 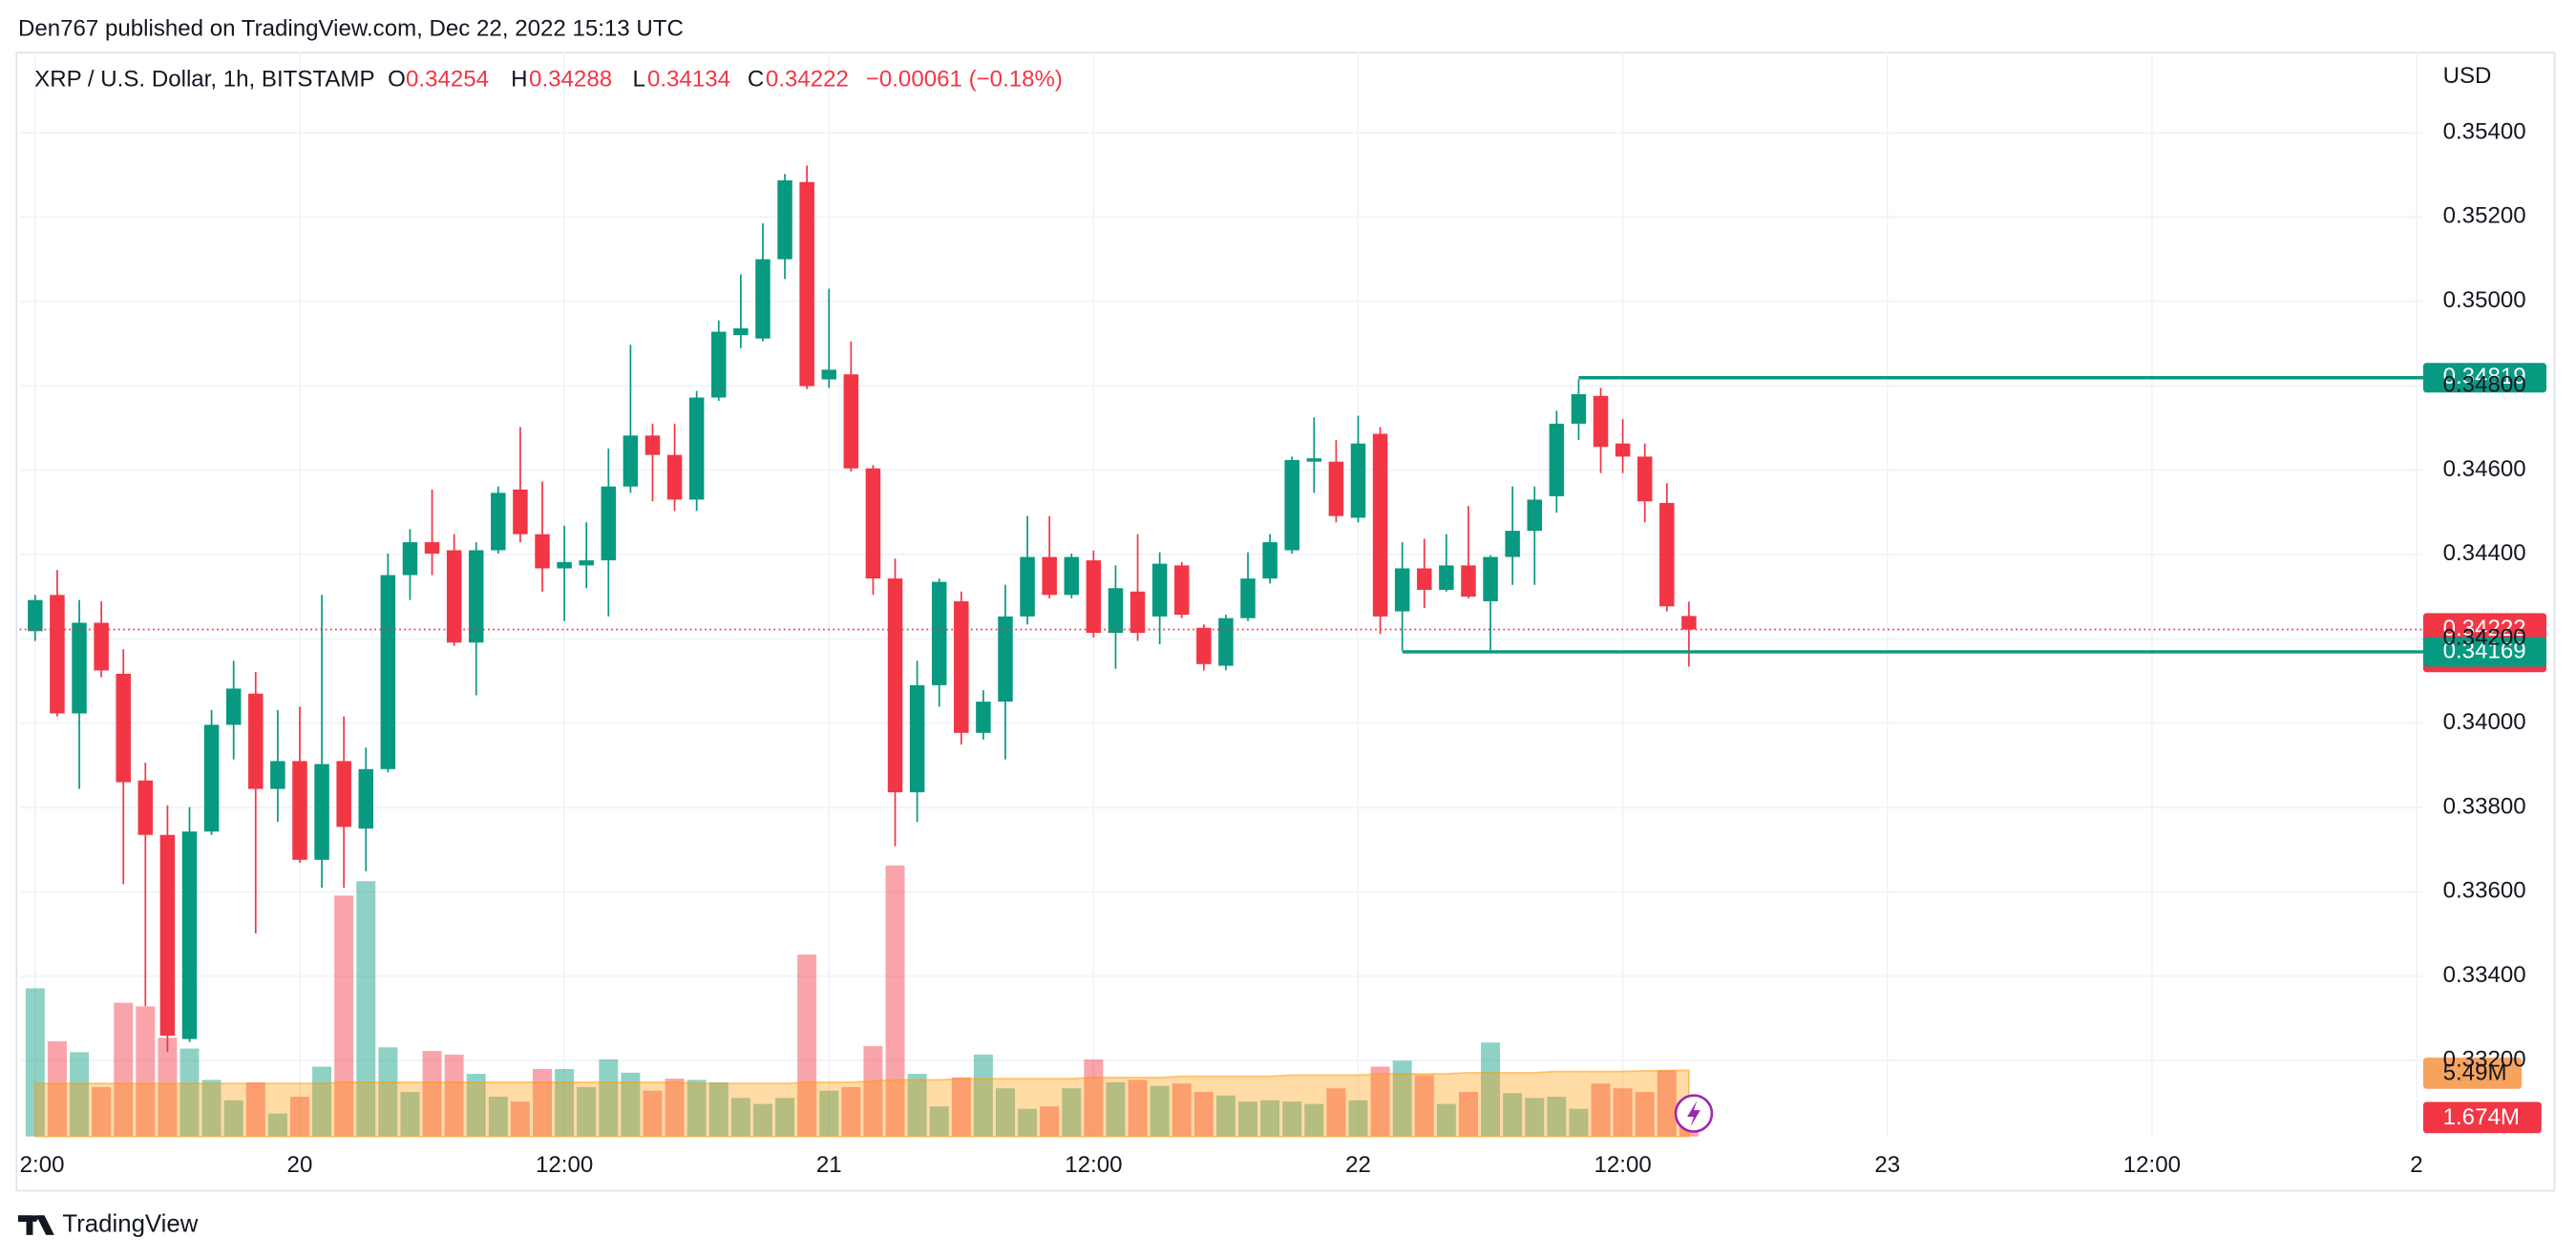 I want to click on volume-ma-area, so click(x=861, y=1104).